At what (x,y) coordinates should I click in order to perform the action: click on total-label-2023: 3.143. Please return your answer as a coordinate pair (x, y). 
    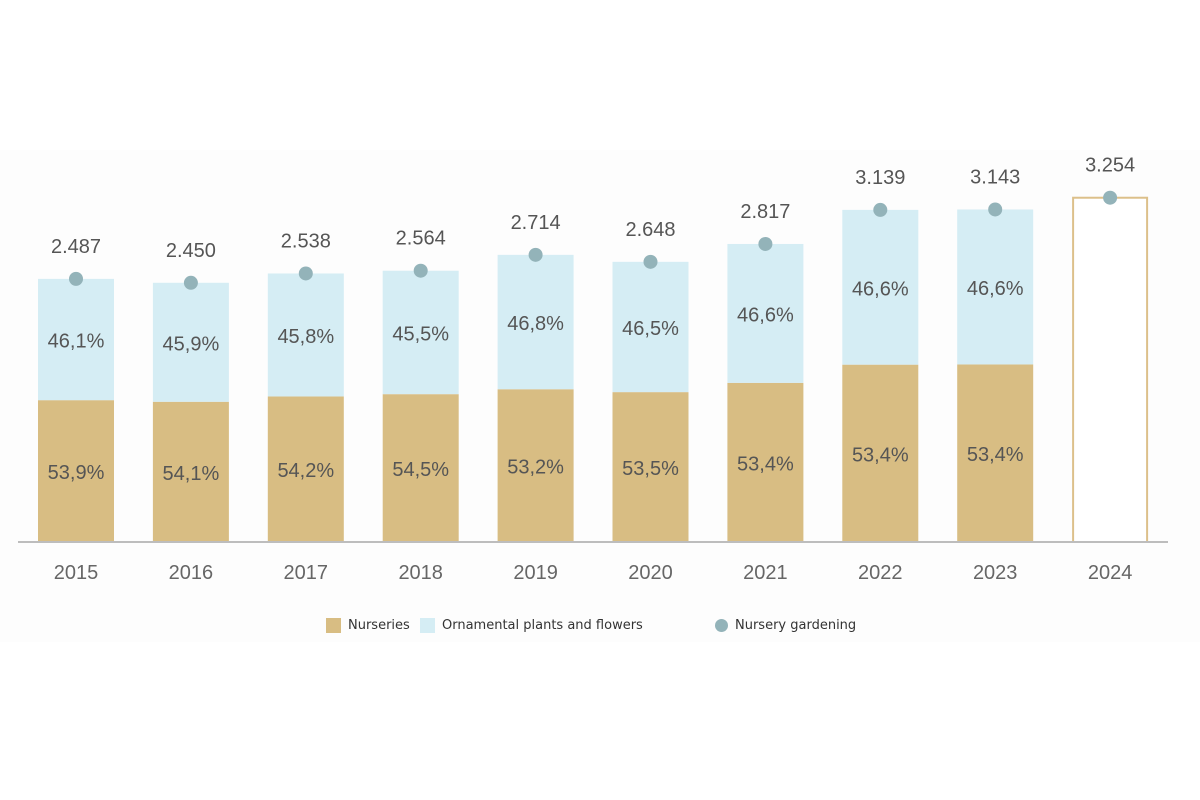
    Looking at the image, I should click on (995, 177).